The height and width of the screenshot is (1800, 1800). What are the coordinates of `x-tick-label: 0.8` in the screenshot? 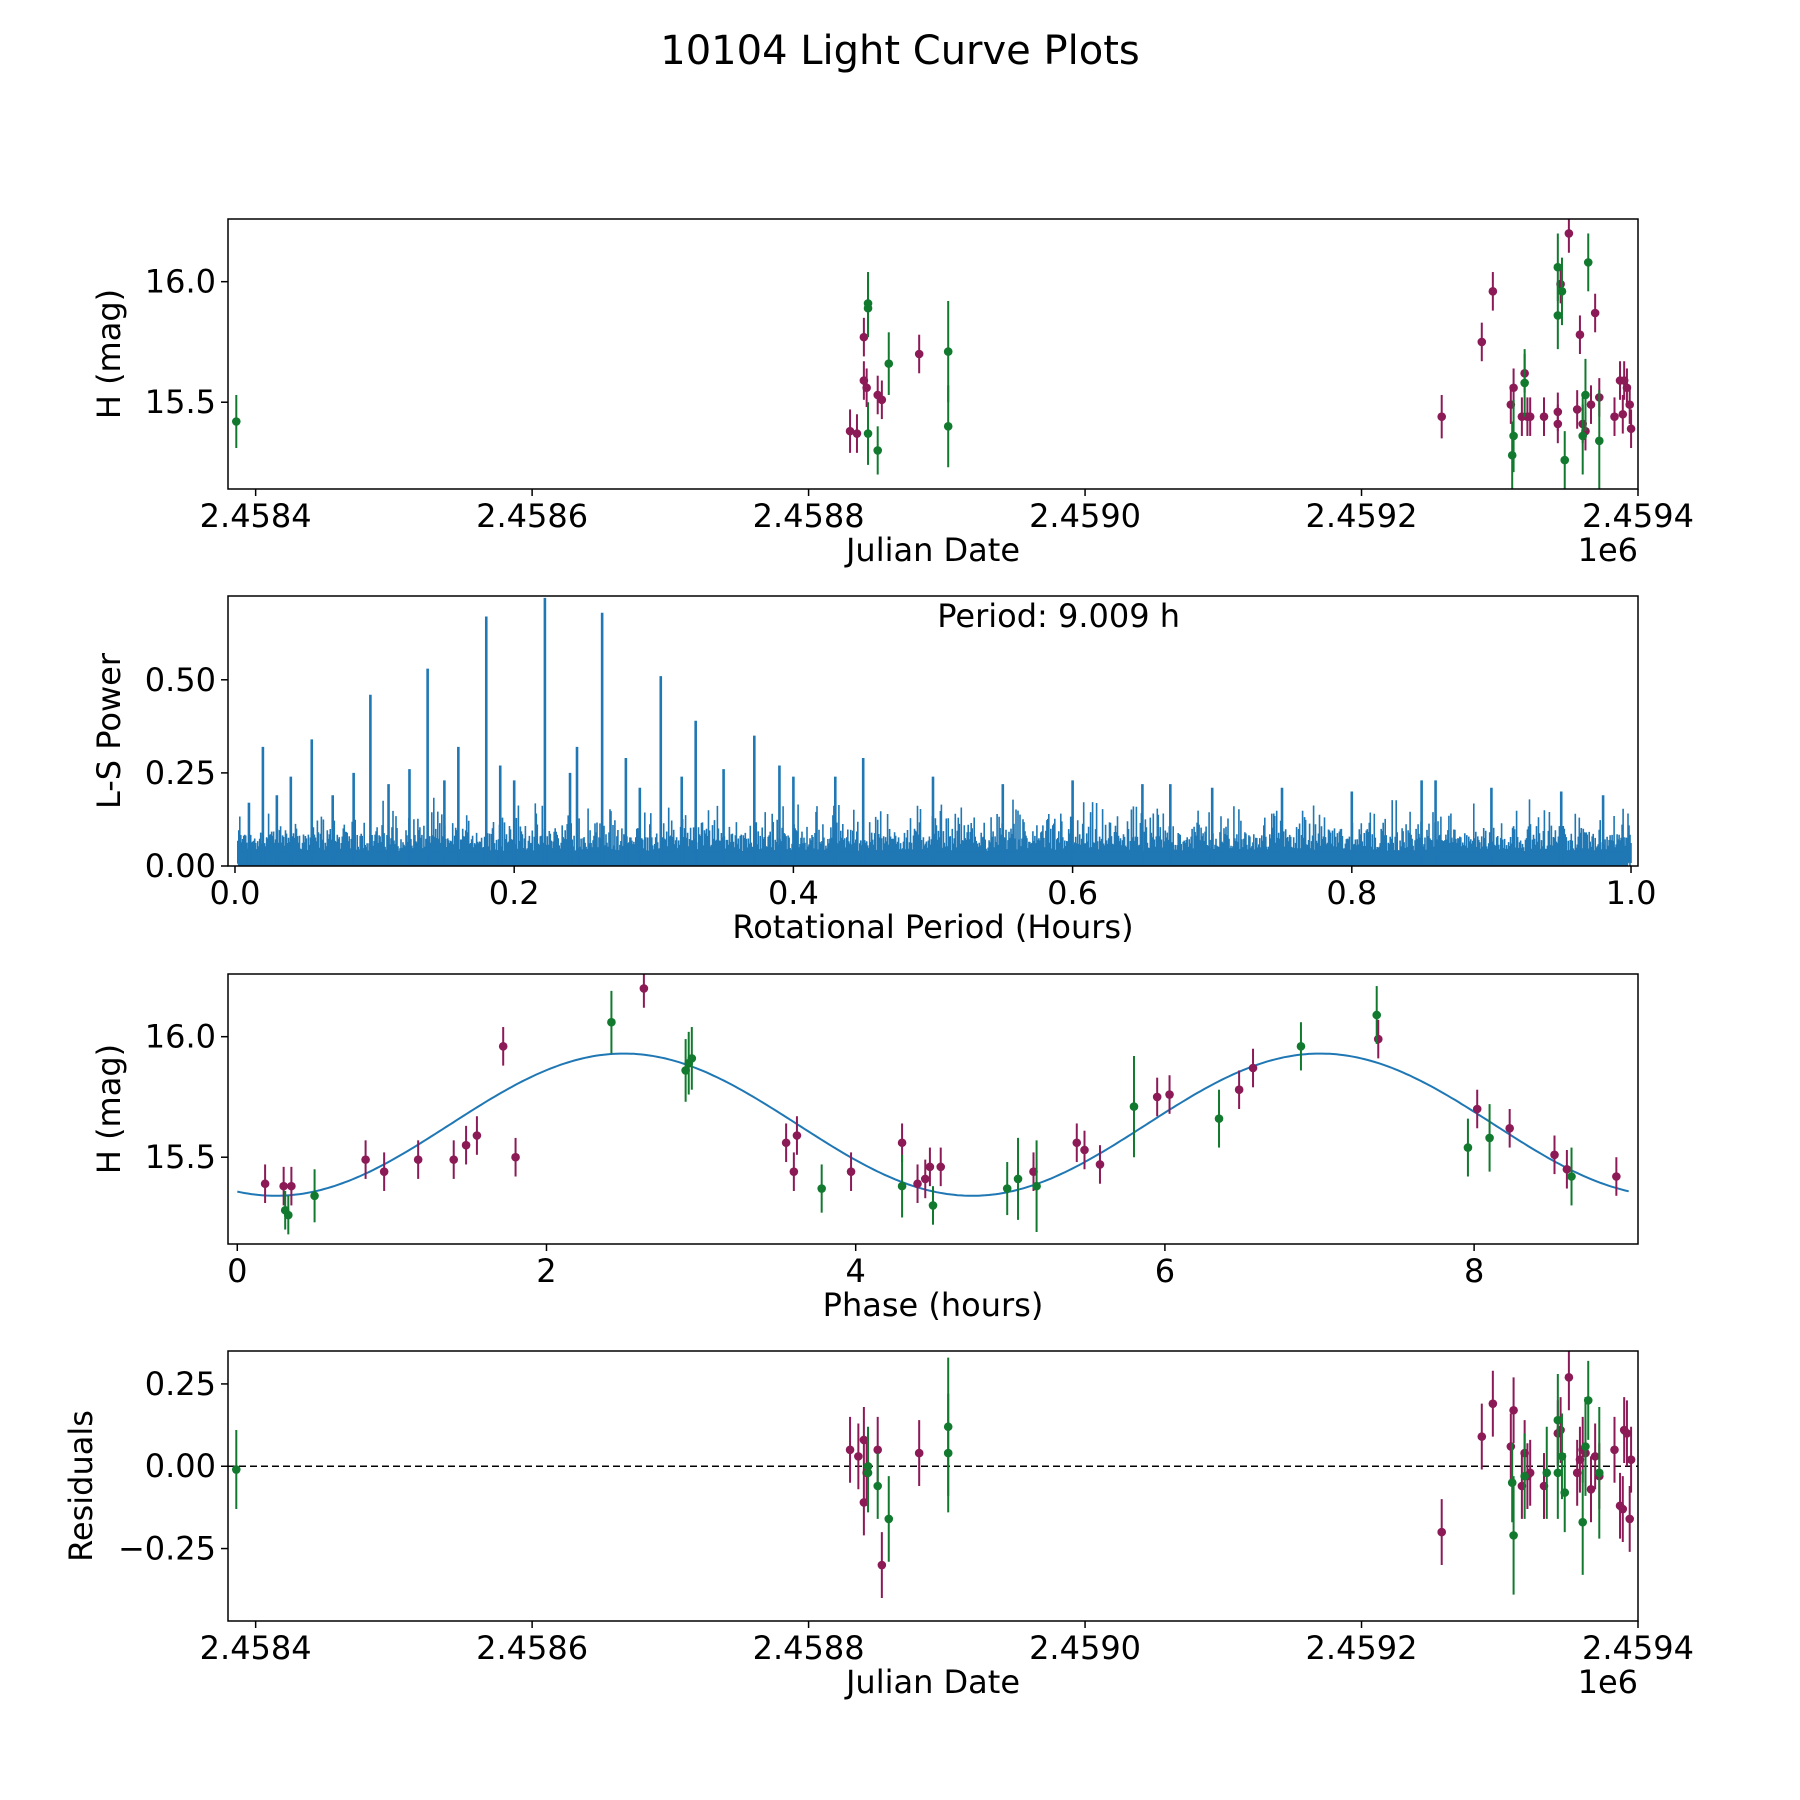 It's located at (1351, 893).